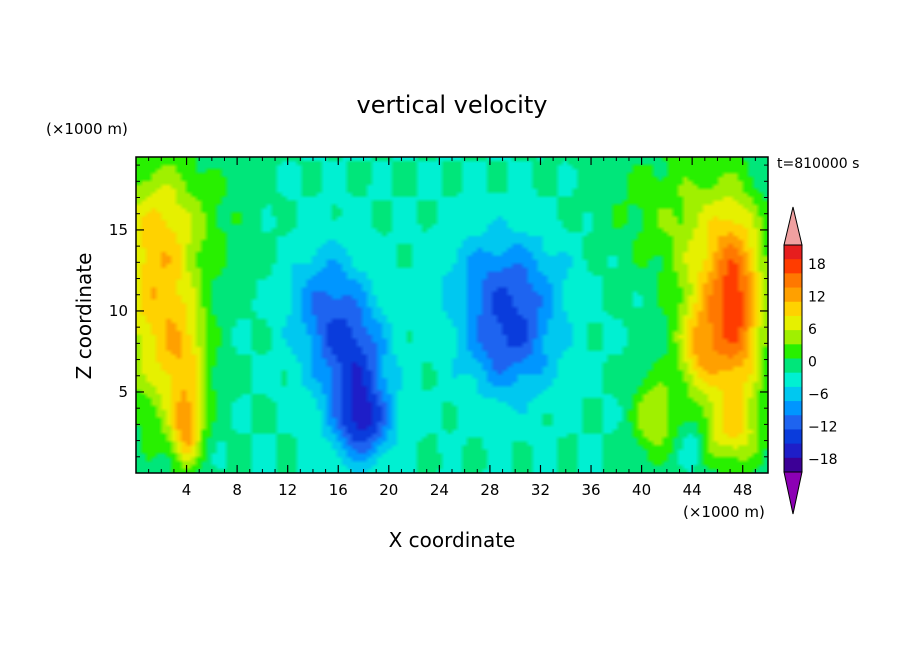 The width and height of the screenshot is (904, 654). Describe the element at coordinates (823, 460) in the screenshot. I see `colorbar-label: −18` at that location.